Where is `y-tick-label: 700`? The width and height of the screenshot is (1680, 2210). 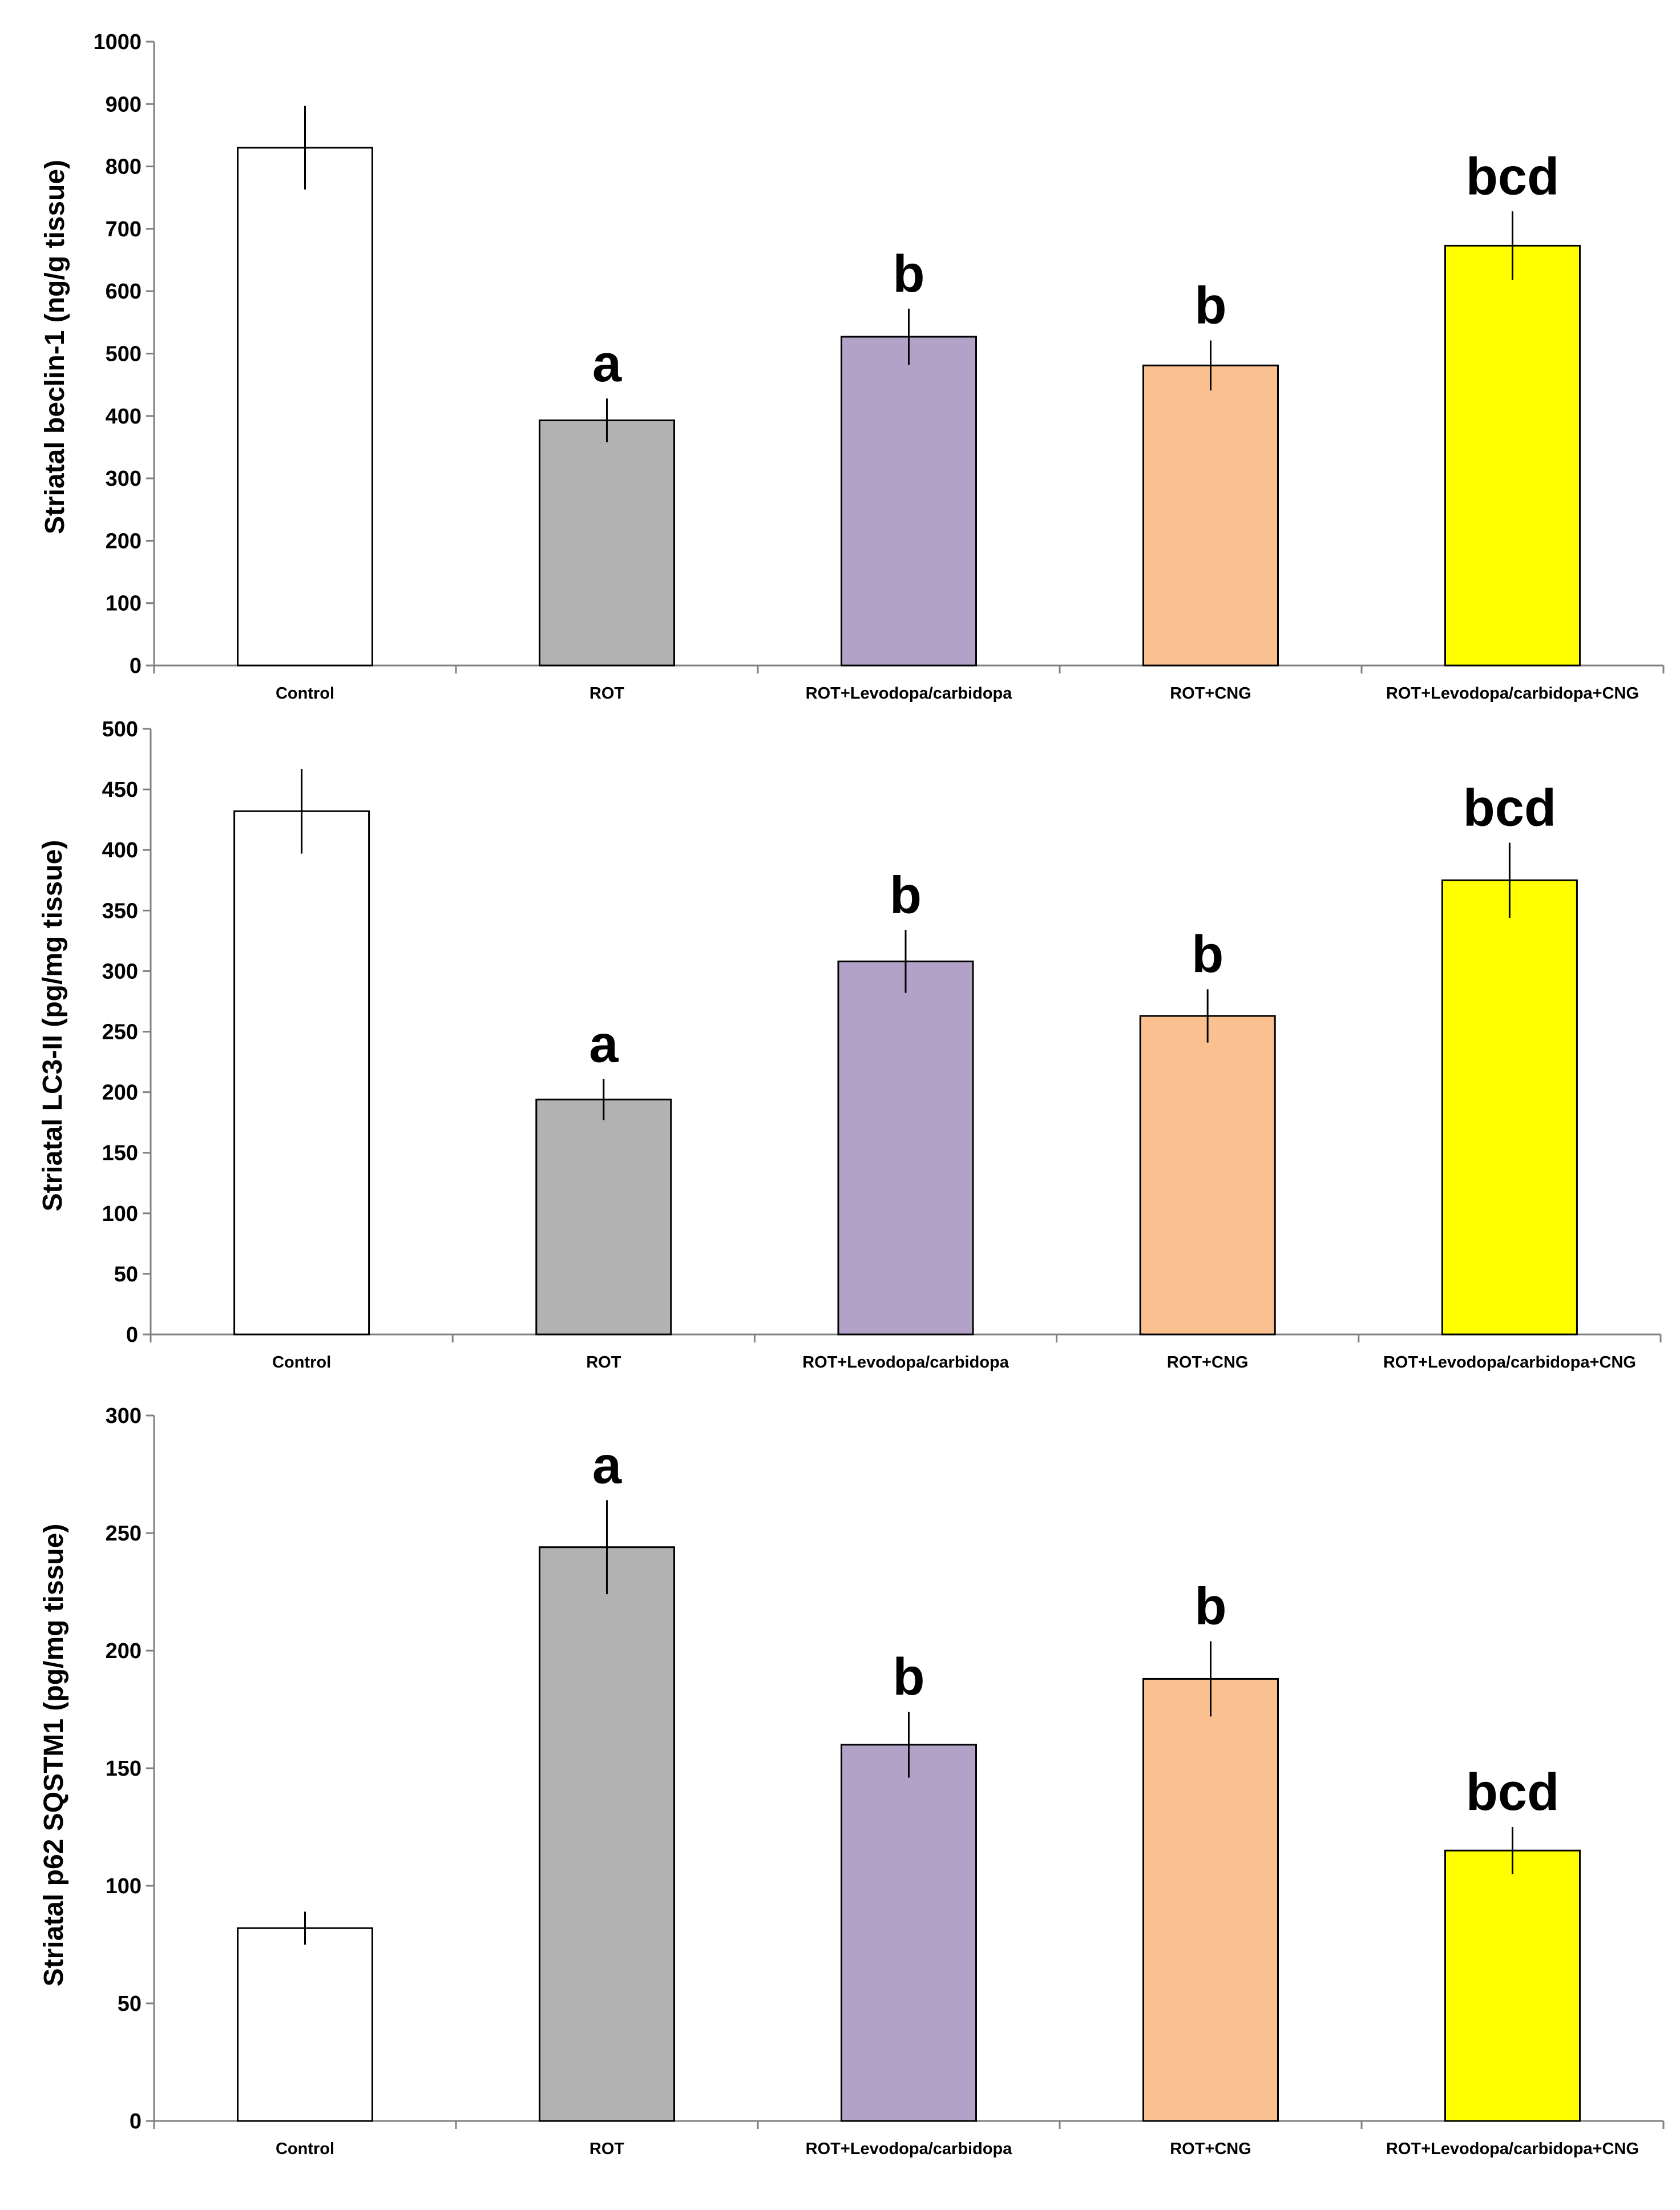
y-tick-label: 700 is located at coordinates (124, 229).